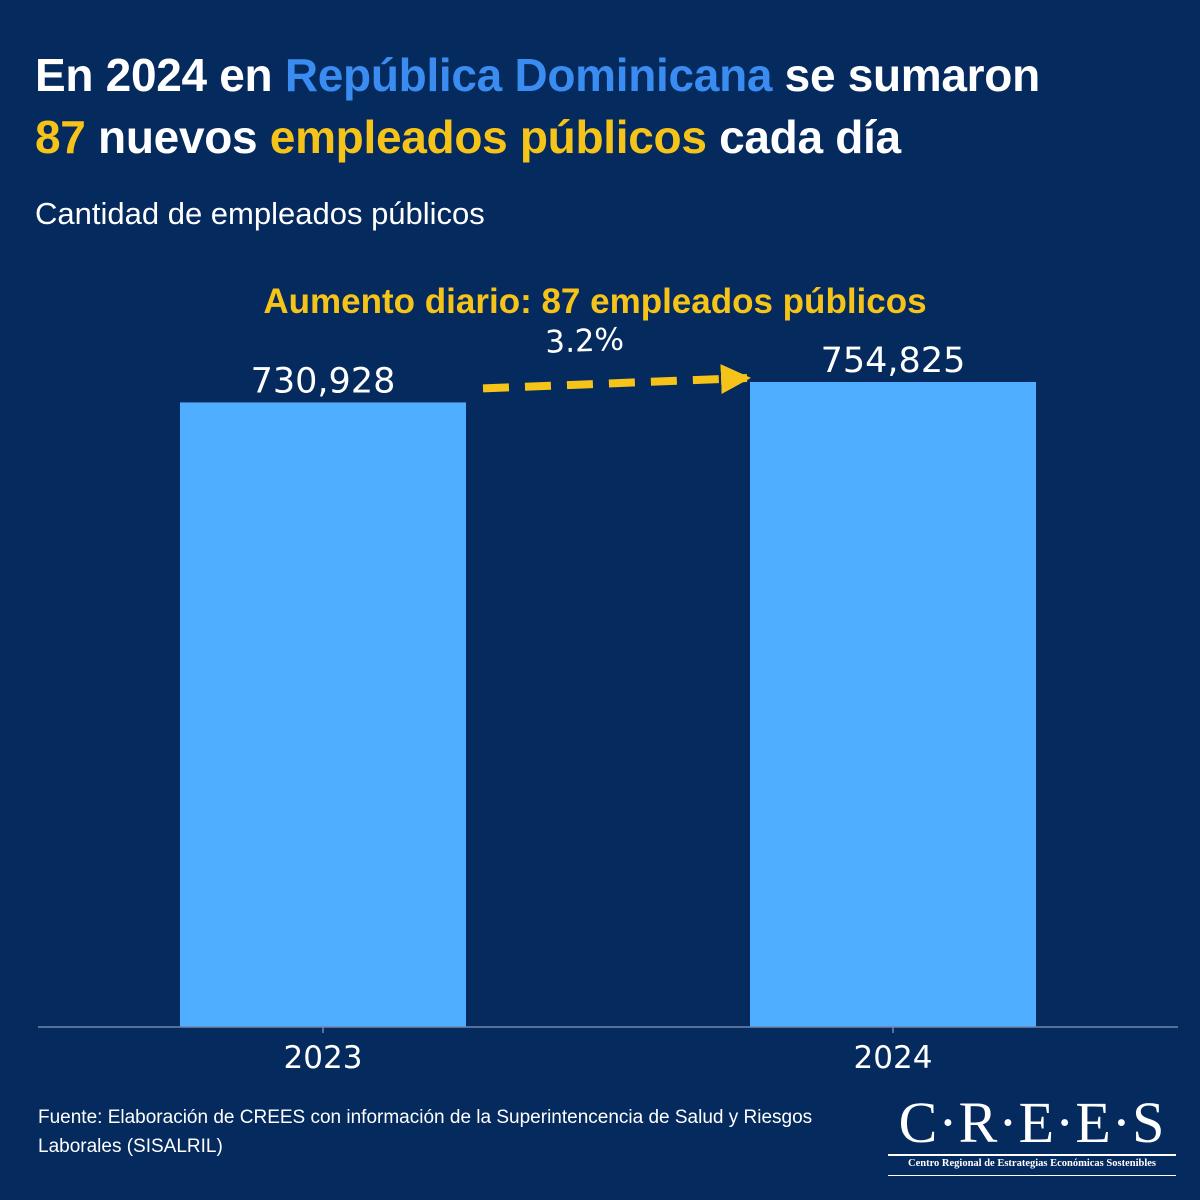  Describe the element at coordinates (893, 1058) in the screenshot. I see `x-tick-label-2024: 2024` at that location.